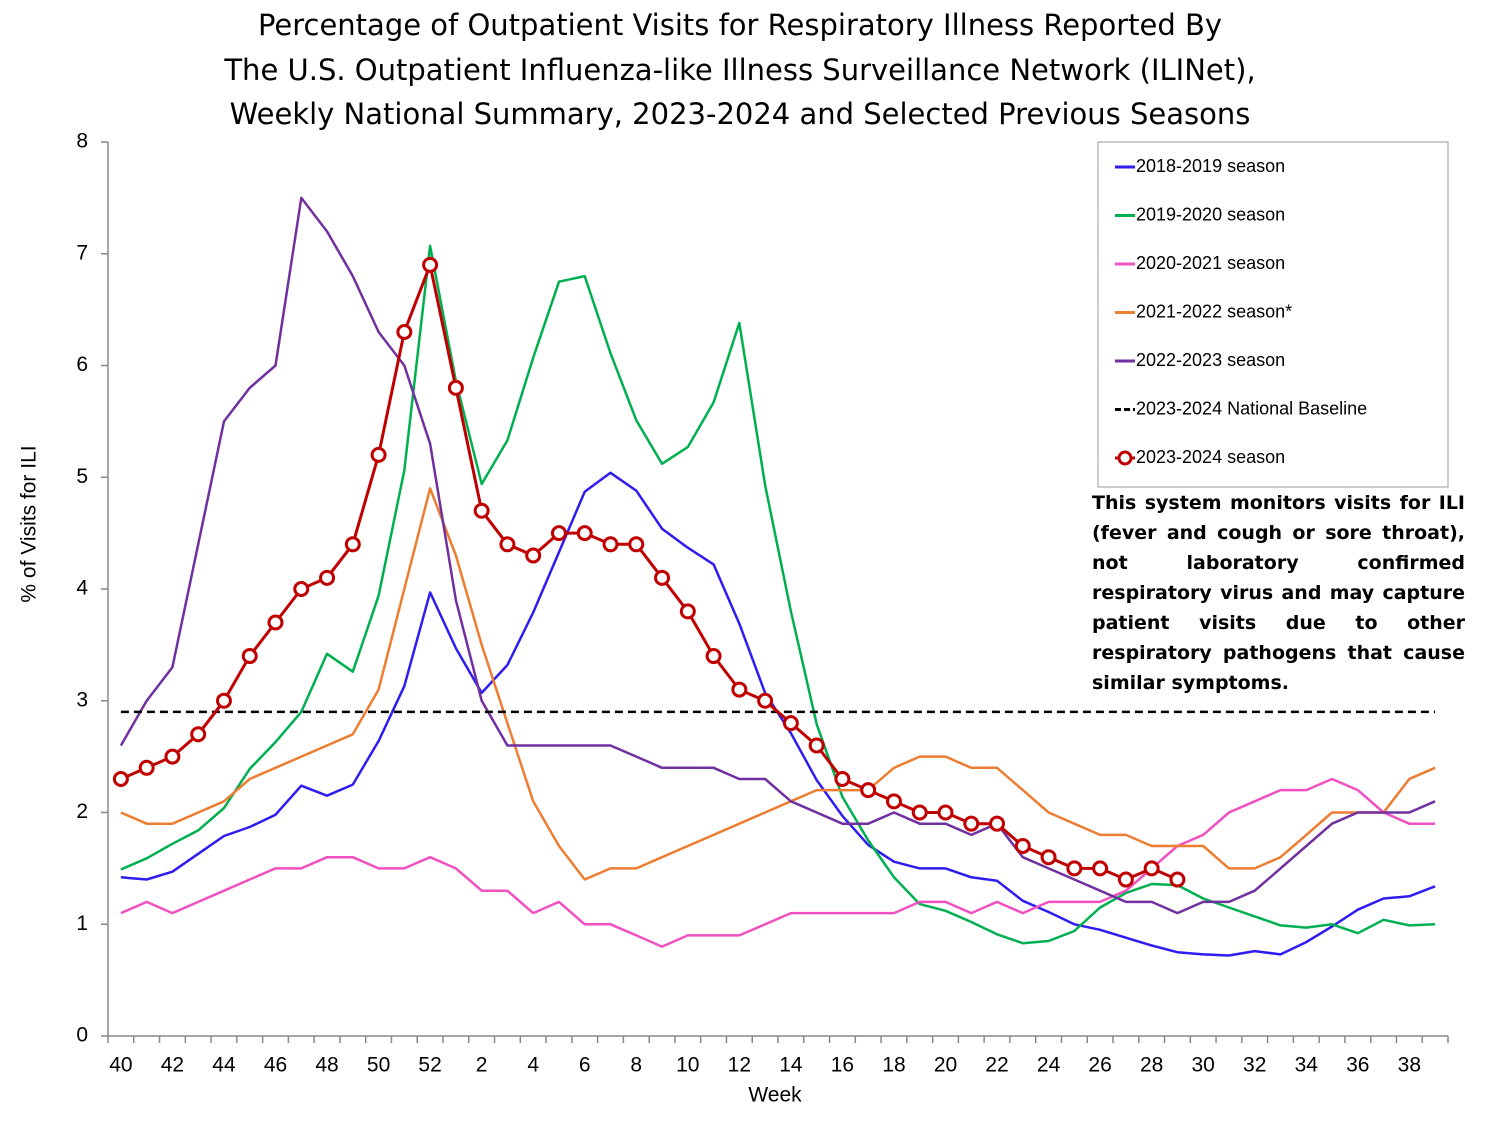 The image size is (1500, 1125). What do you see at coordinates (82, 699) in the screenshot?
I see `y-tick-label: 3` at bounding box center [82, 699].